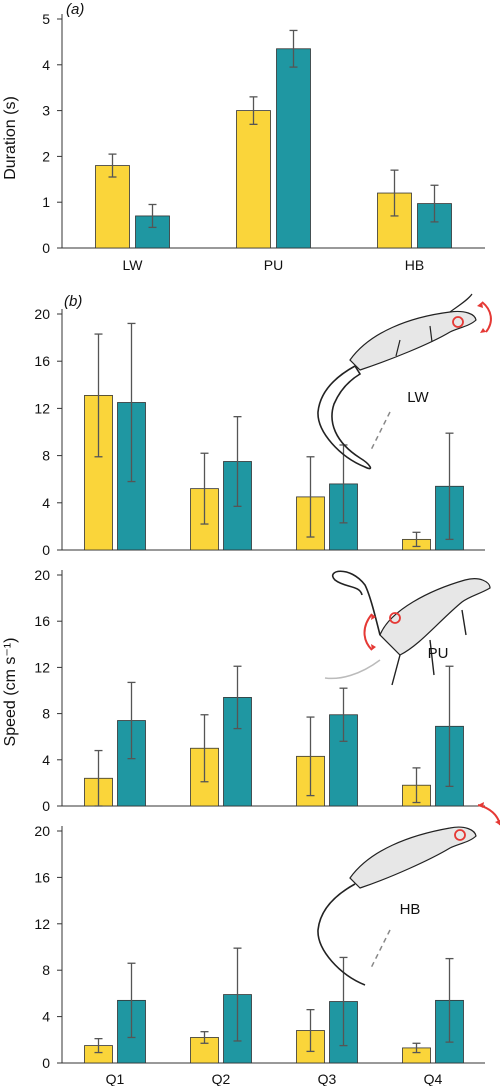 The height and width of the screenshot is (1086, 500). Describe the element at coordinates (410, 909) in the screenshot. I see `inset-label-hb: HB` at that location.